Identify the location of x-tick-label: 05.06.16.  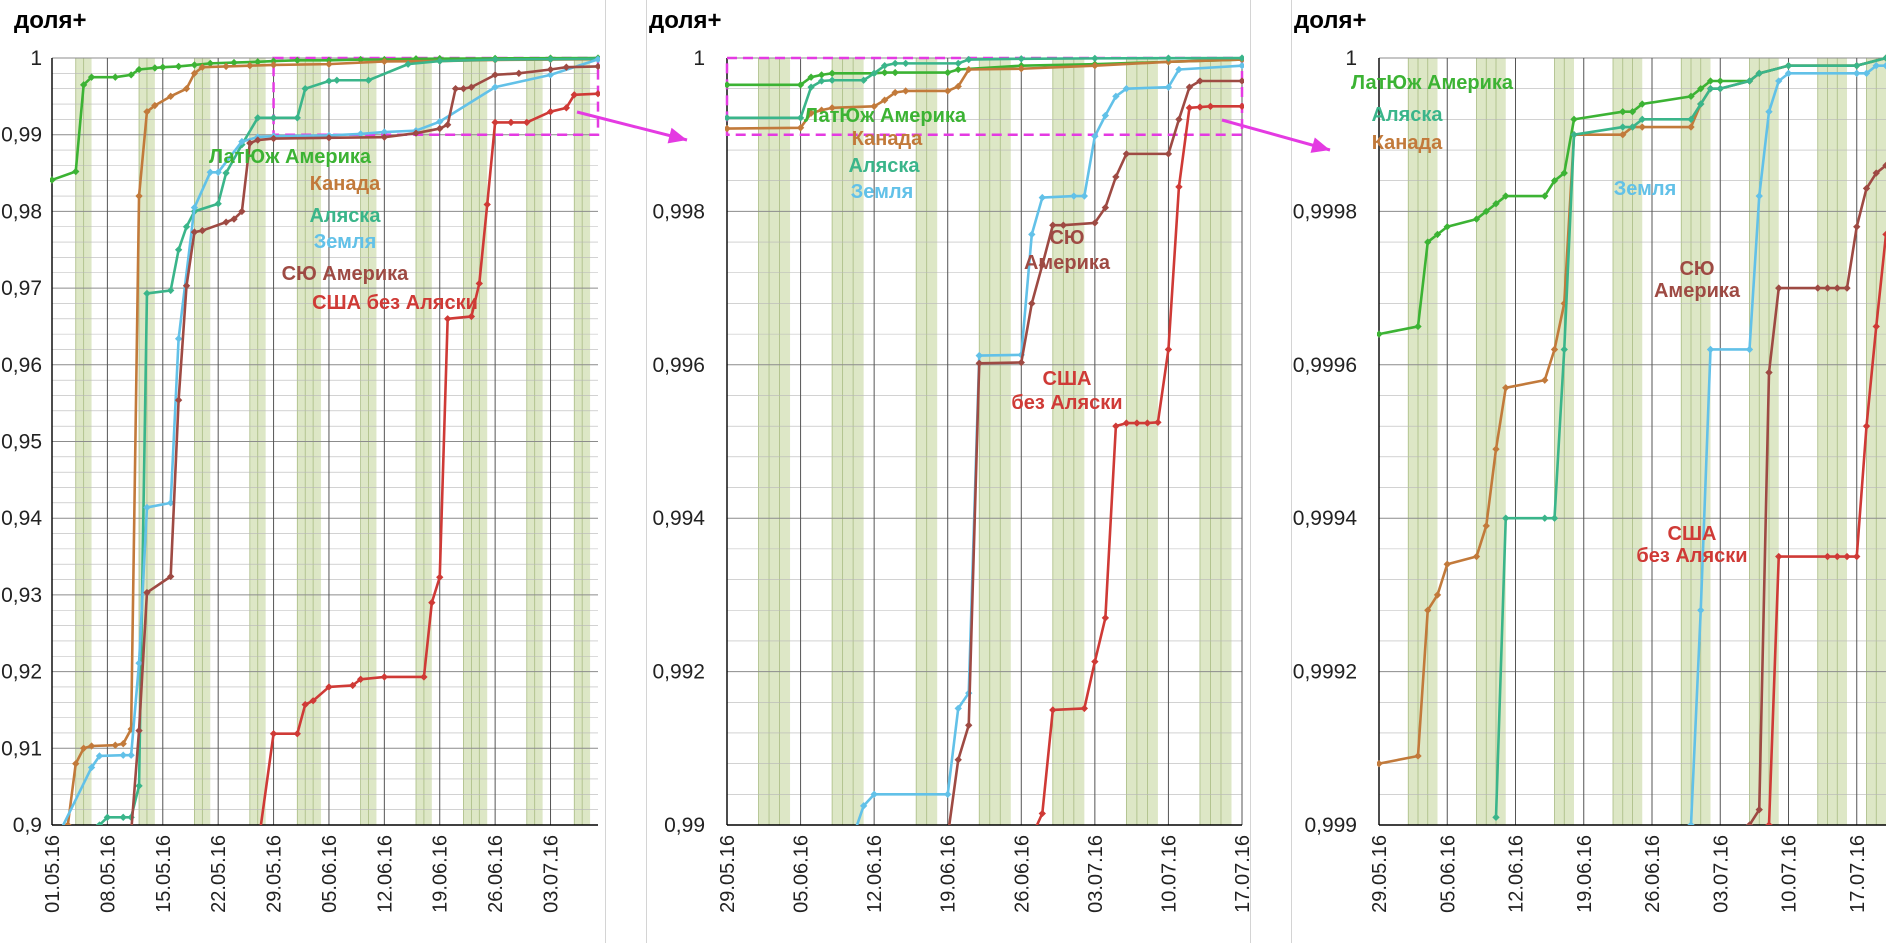
(1448, 874).